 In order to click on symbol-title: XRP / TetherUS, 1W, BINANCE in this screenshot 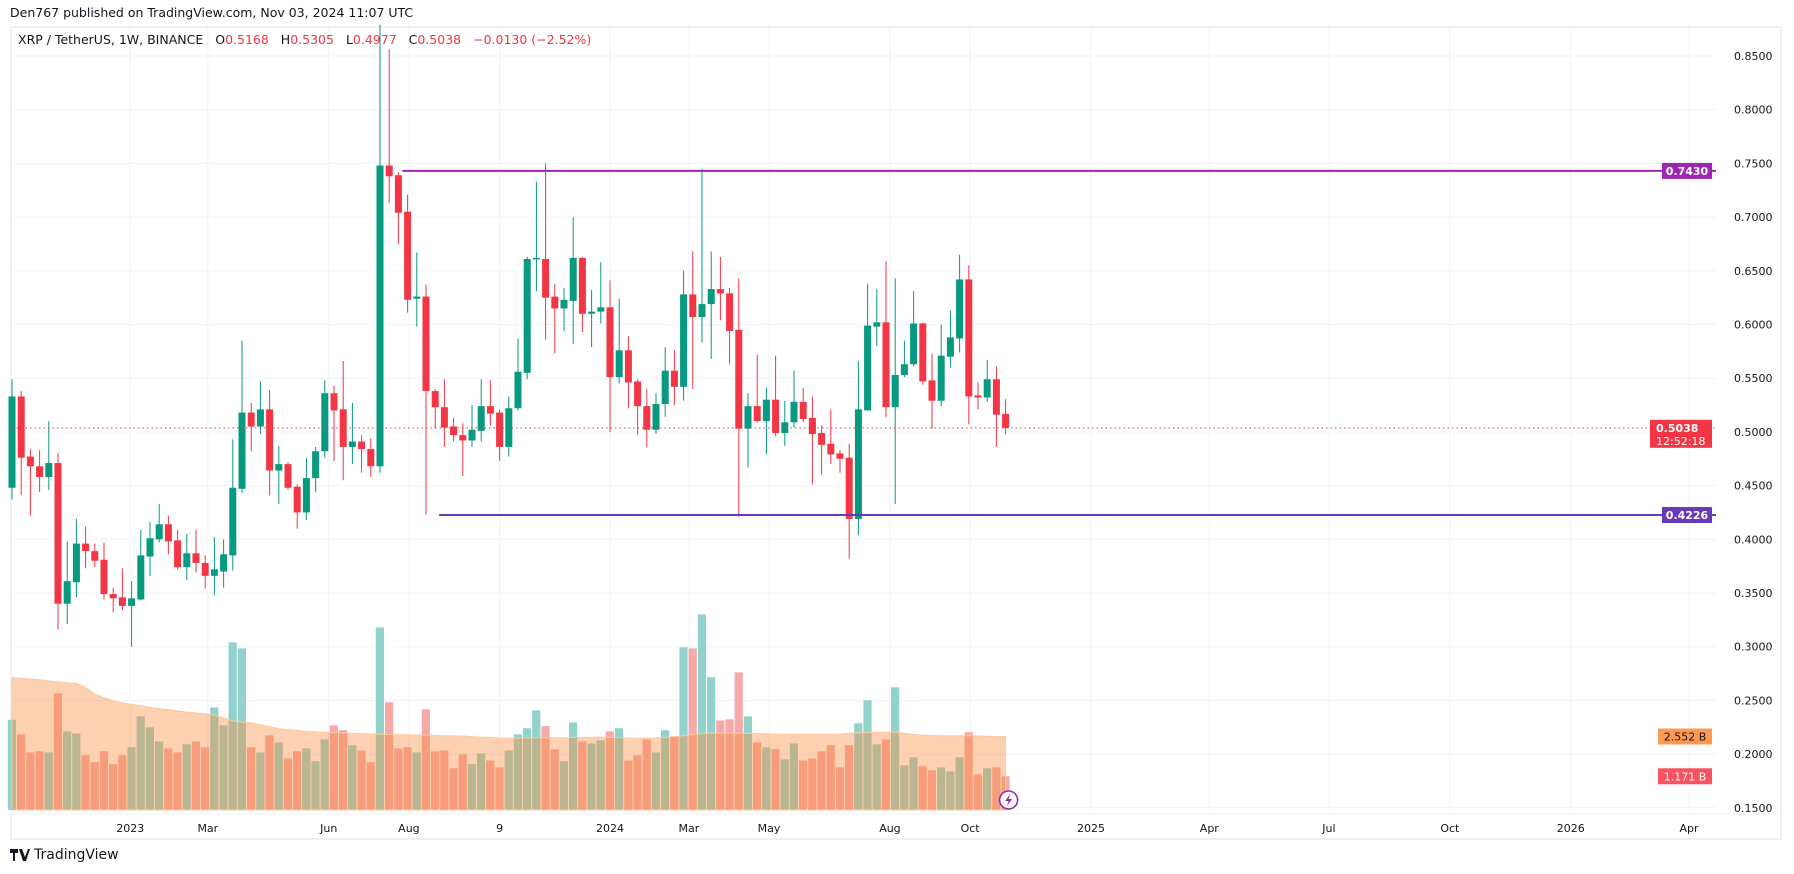, I will do `click(111, 39)`.